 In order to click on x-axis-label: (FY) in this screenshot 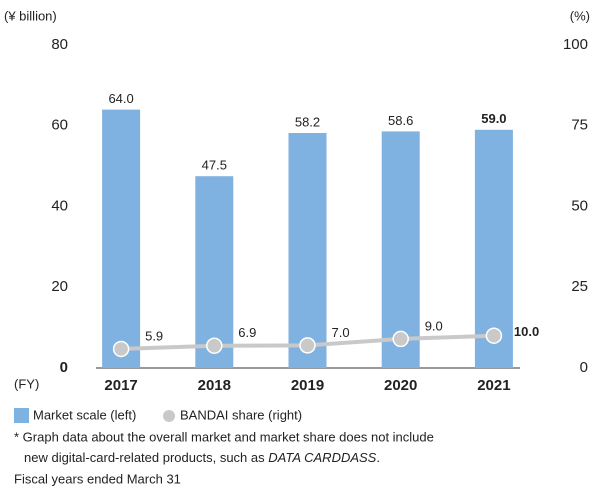, I will do `click(26, 383)`.